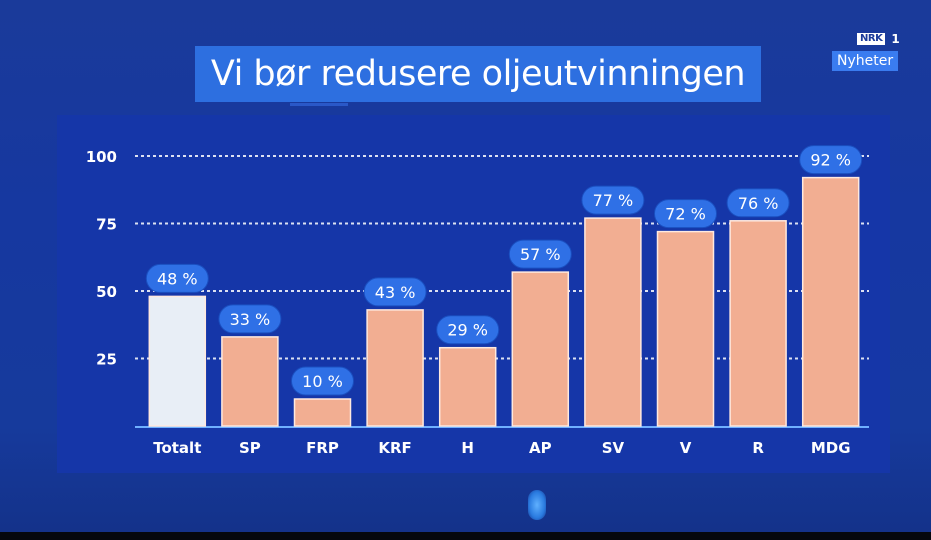 The width and height of the screenshot is (931, 540). Describe the element at coordinates (322, 448) in the screenshot. I see `x-tick-label: FRP` at that location.